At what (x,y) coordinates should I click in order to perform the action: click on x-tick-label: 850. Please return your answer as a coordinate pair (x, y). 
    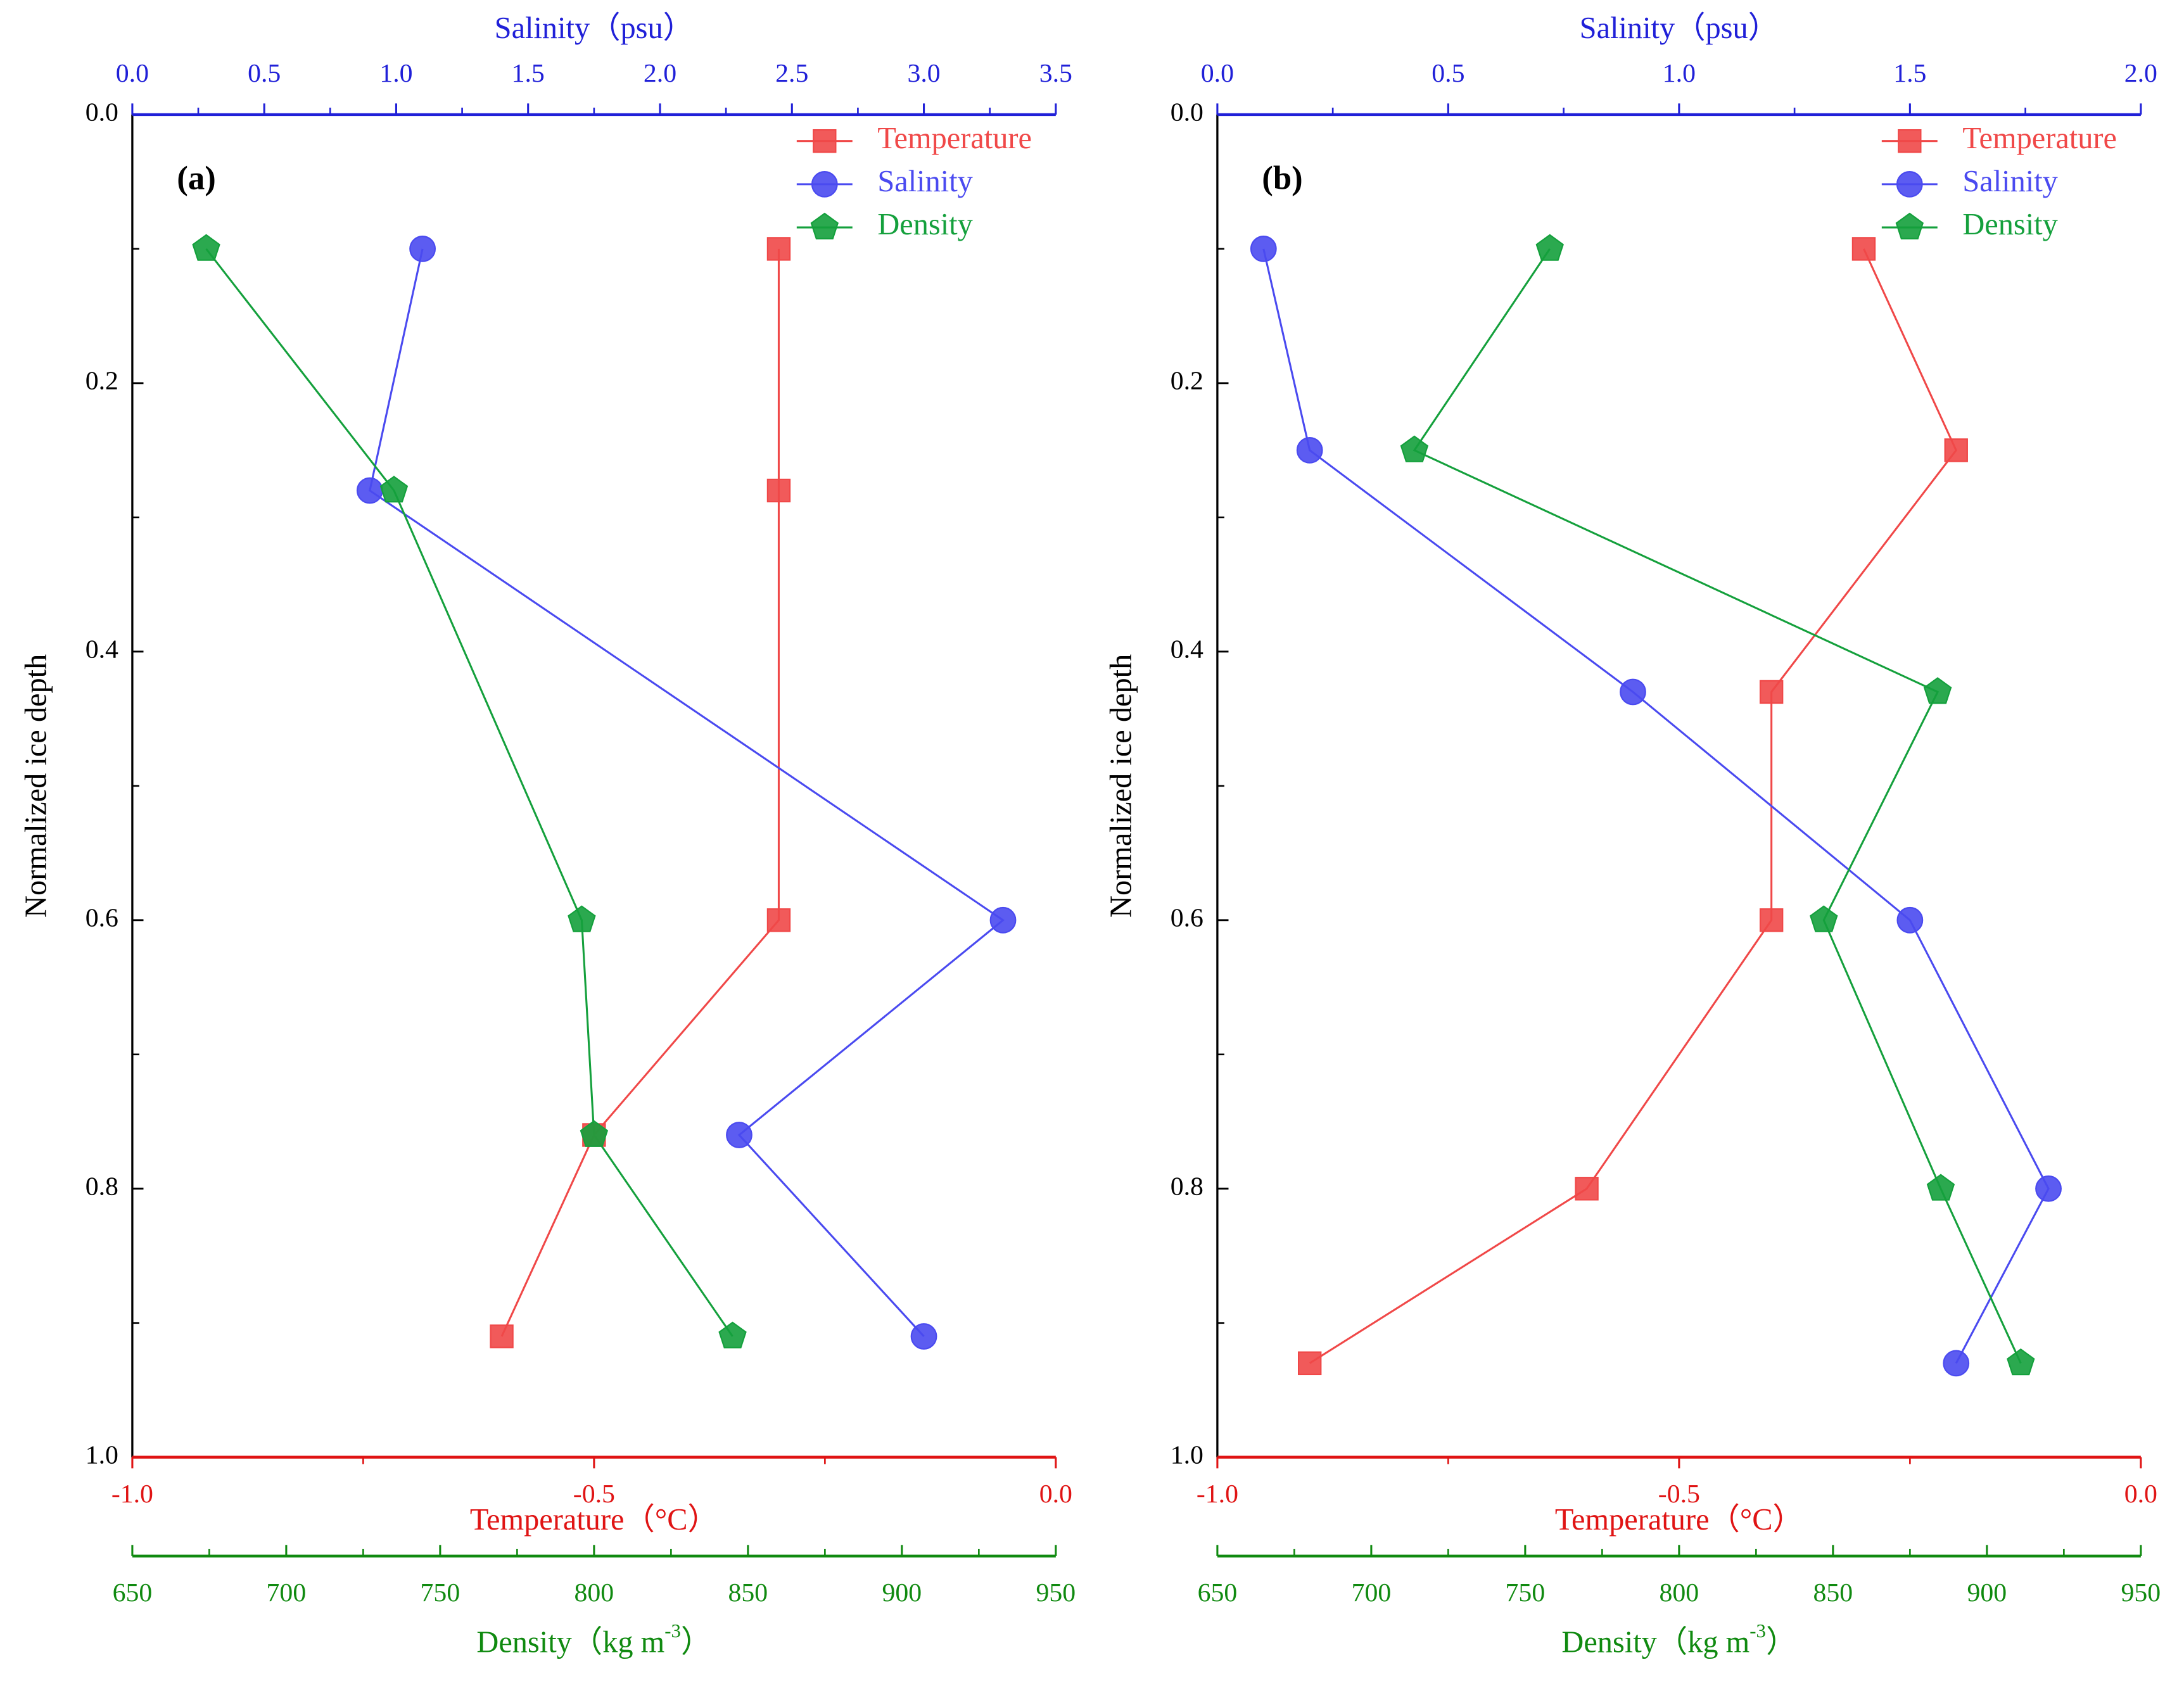
    Looking at the image, I should click on (748, 1592).